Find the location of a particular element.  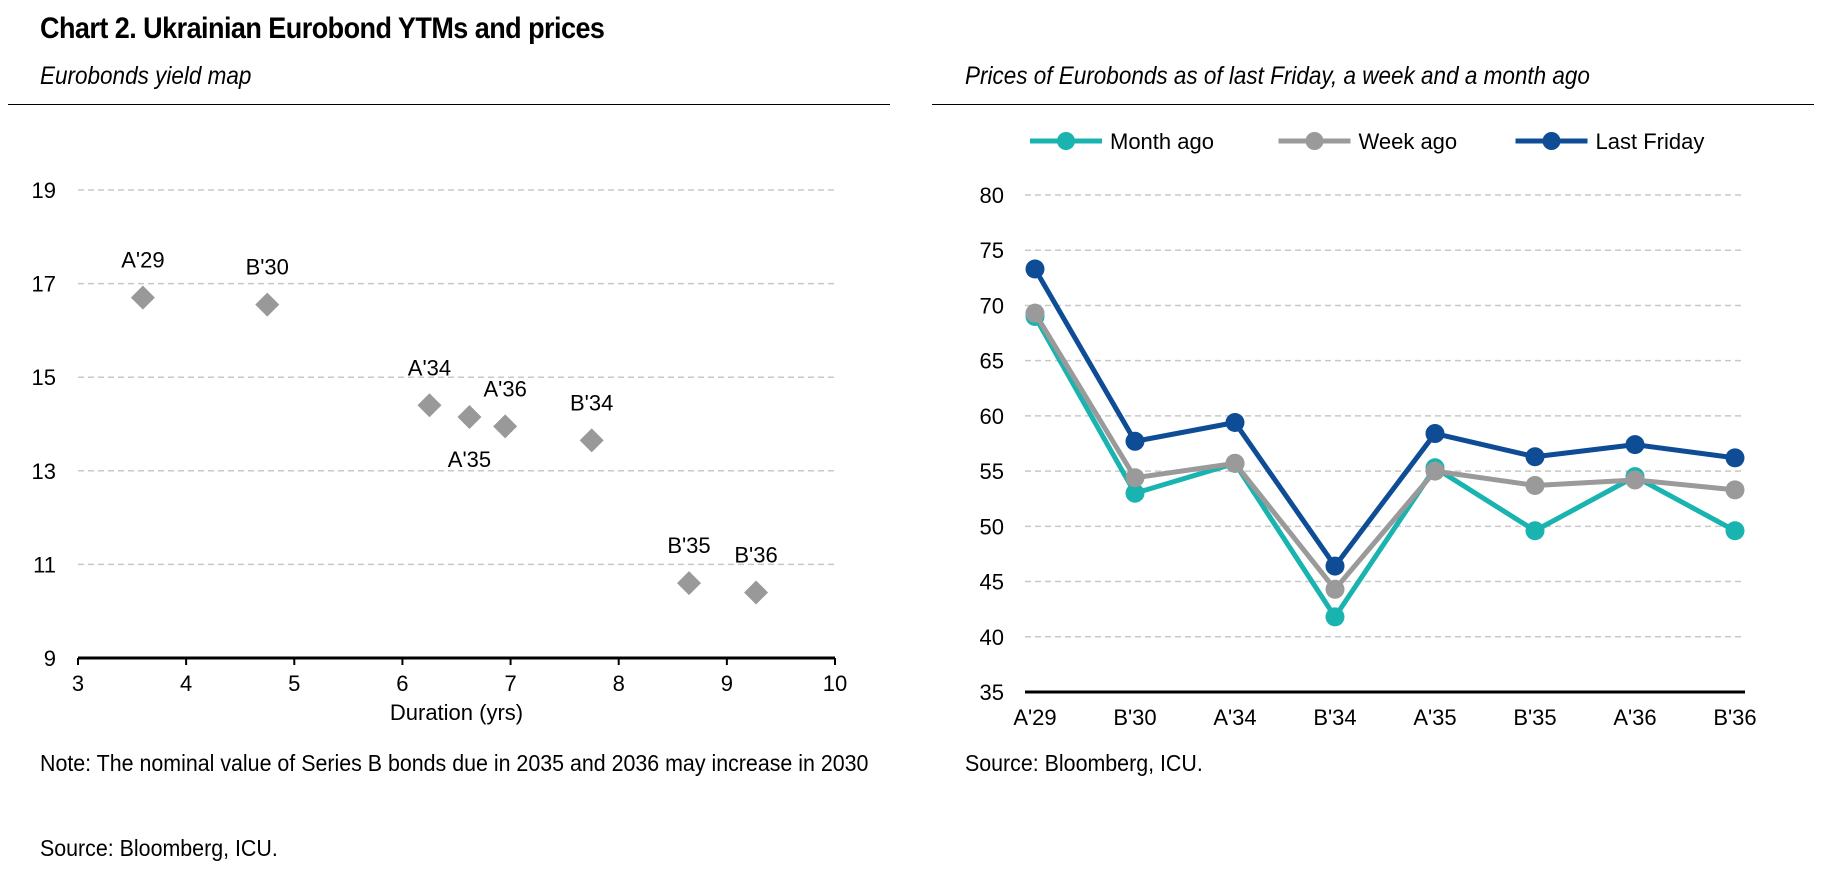

point-label: B'36 is located at coordinates (755, 554).